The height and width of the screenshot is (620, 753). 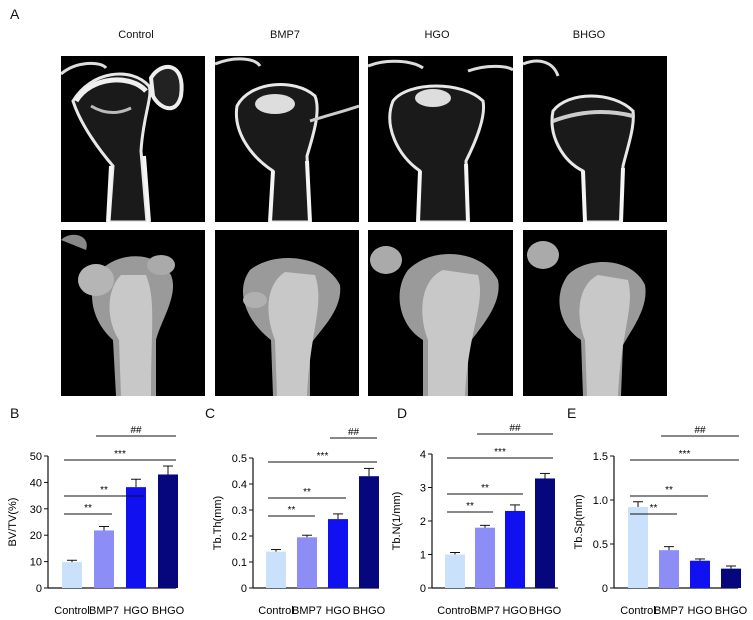 What do you see at coordinates (136, 35) in the screenshot?
I see `column-label-control: Control` at bounding box center [136, 35].